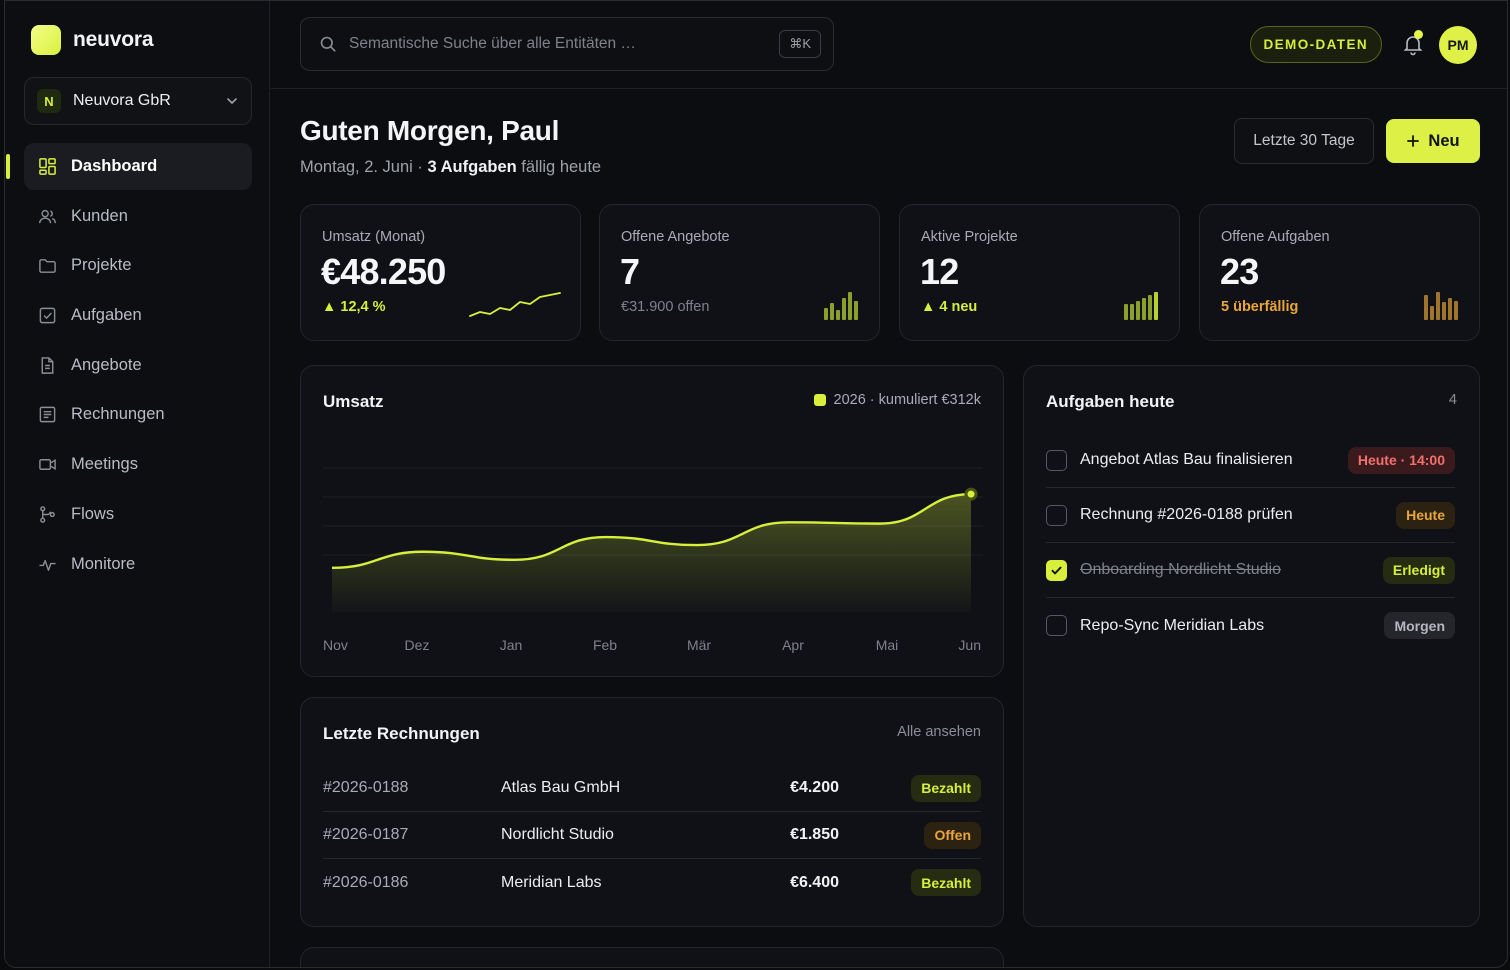 This screenshot has width=1510, height=970. Describe the element at coordinates (47, 565) in the screenshot. I see `pulse-icon` at that location.